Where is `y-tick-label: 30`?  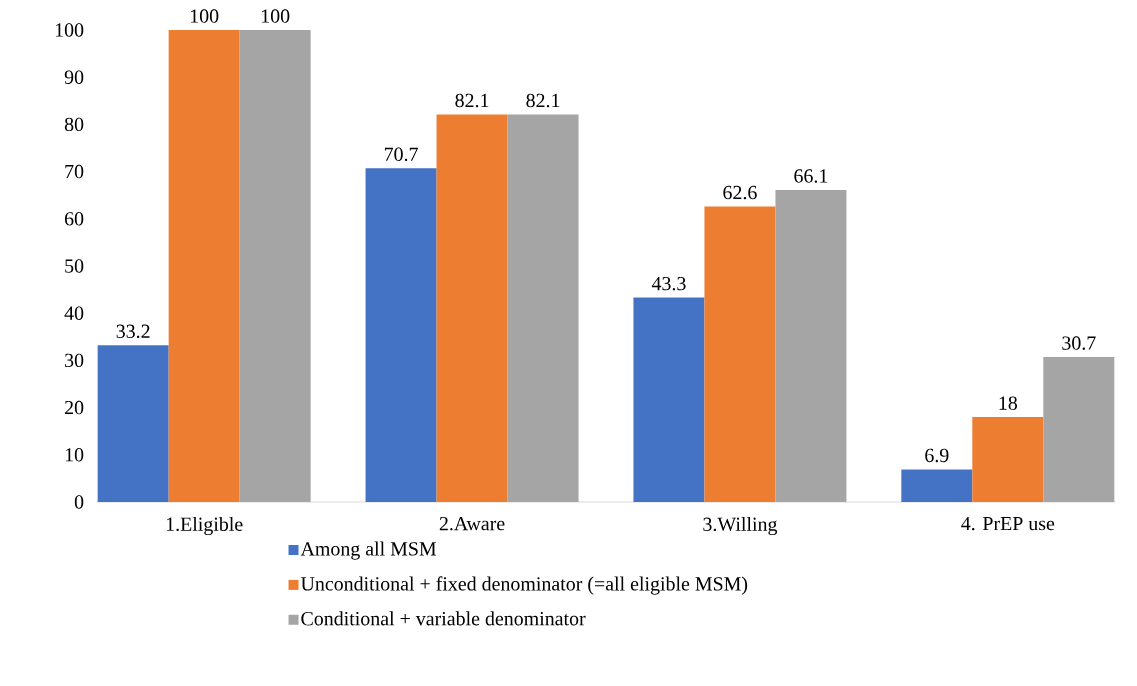 y-tick-label: 30 is located at coordinates (74, 360).